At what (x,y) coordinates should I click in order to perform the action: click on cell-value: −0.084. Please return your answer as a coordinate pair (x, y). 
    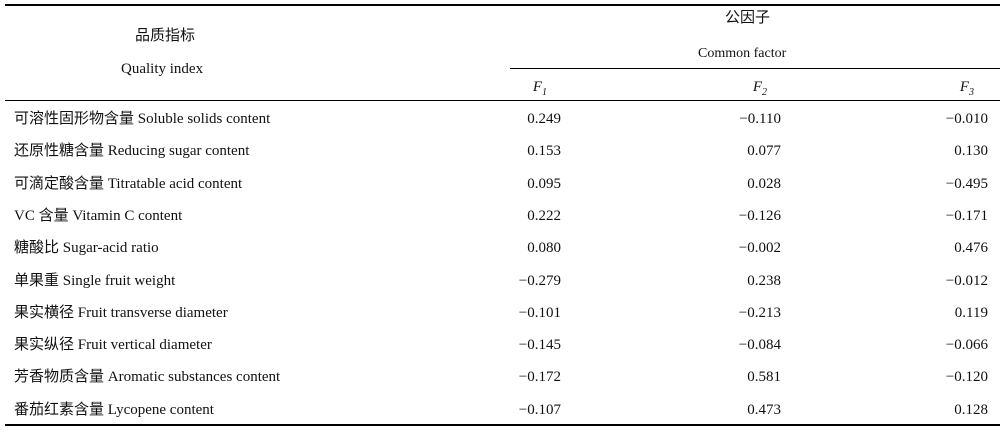
    Looking at the image, I should click on (759, 345).